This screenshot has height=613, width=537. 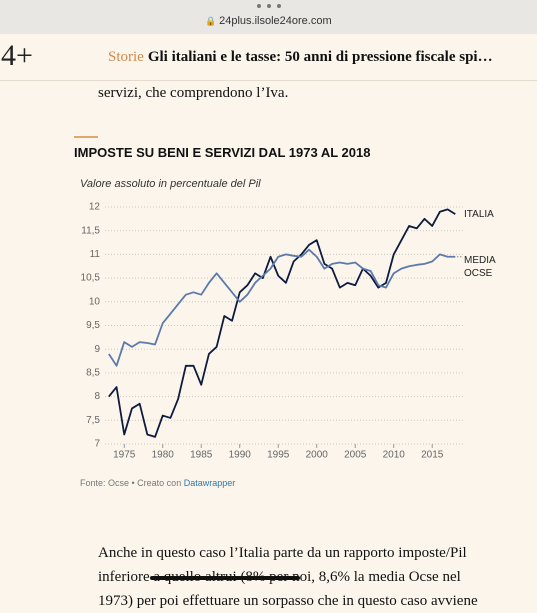 What do you see at coordinates (479, 214) in the screenshot?
I see `legend-label: ITALIA` at bounding box center [479, 214].